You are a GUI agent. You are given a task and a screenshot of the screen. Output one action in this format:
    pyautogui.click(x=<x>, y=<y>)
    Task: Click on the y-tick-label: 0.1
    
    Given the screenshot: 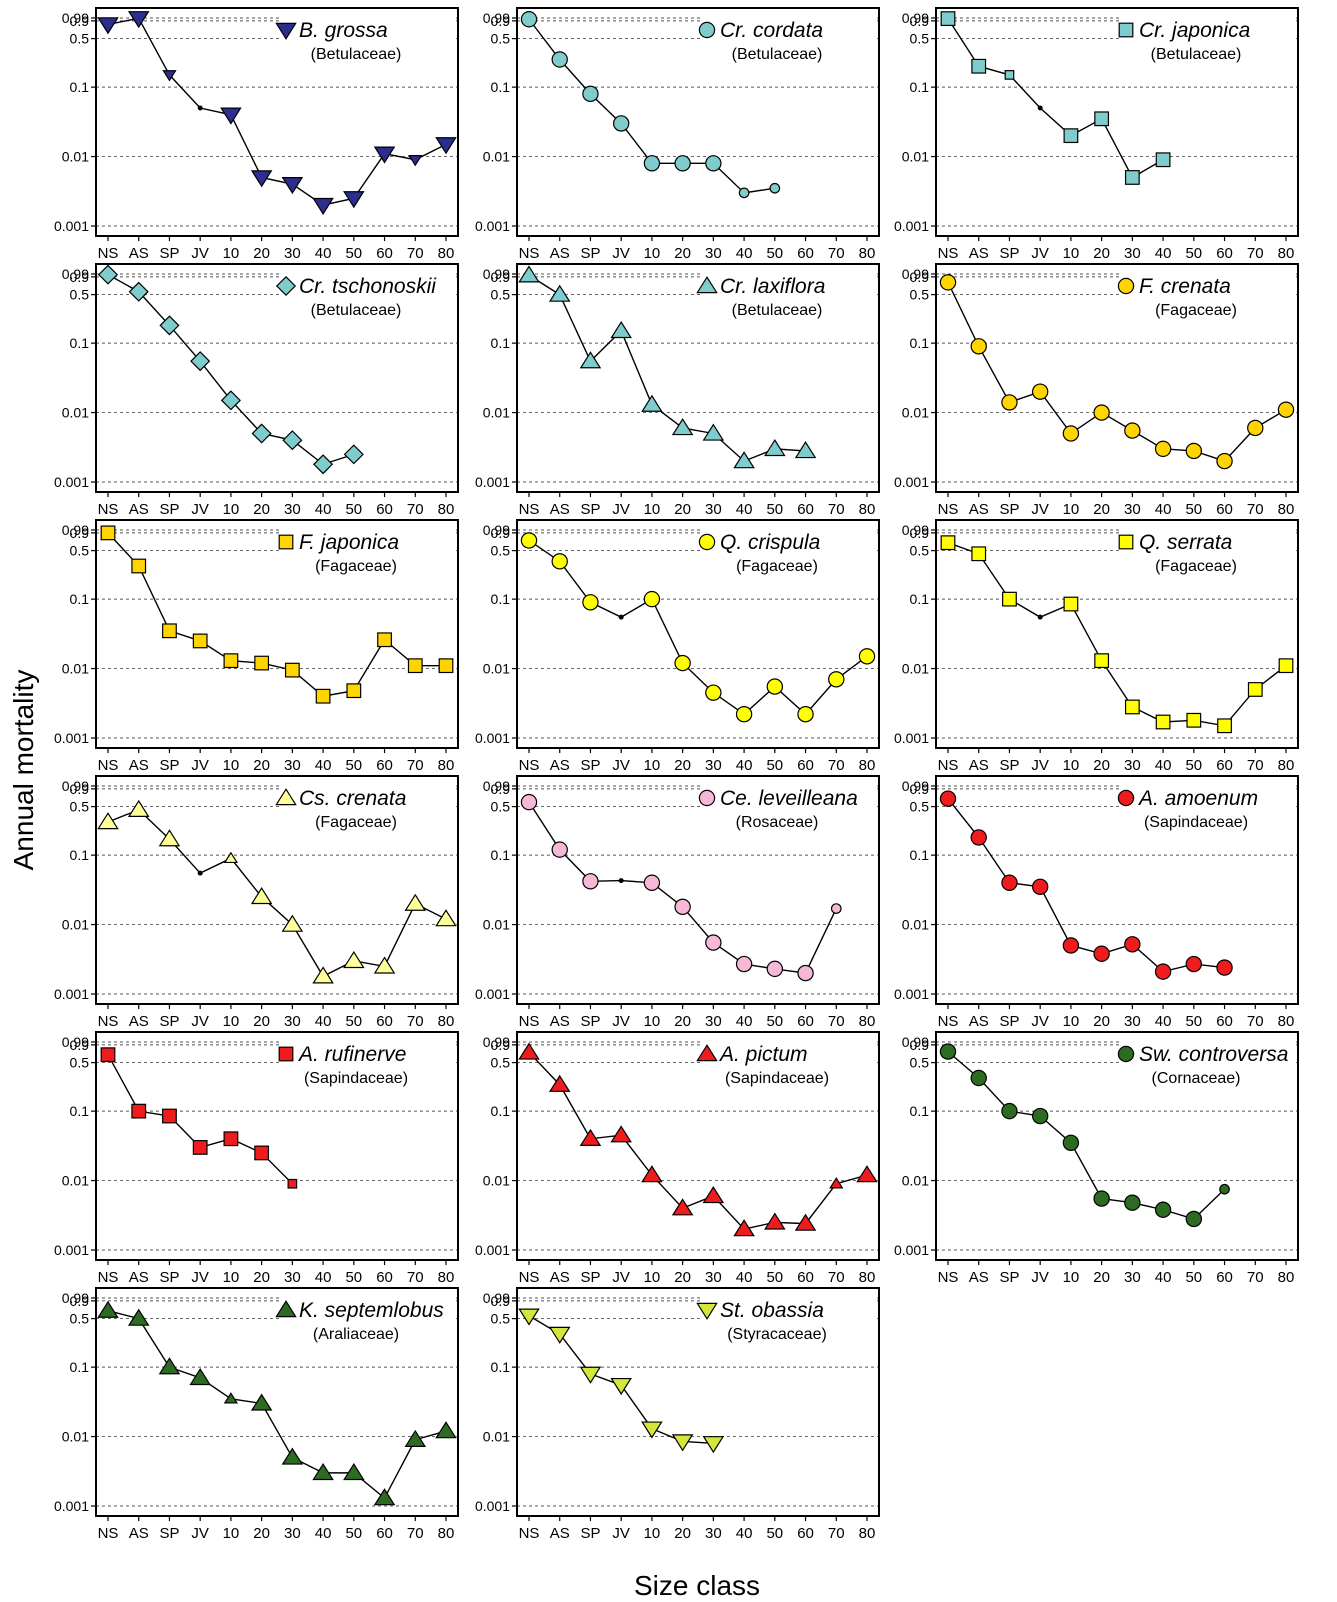 What is the action you would take?
    pyautogui.click(x=80, y=1367)
    